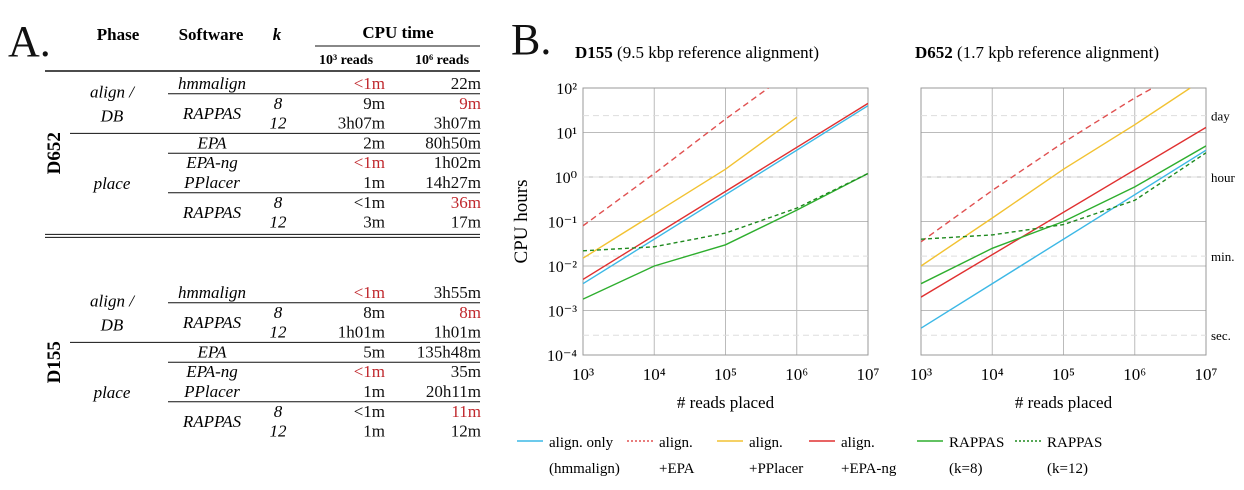 This screenshot has width=1244, height=490. I want to click on time-1e6: 9m, so click(470, 103).